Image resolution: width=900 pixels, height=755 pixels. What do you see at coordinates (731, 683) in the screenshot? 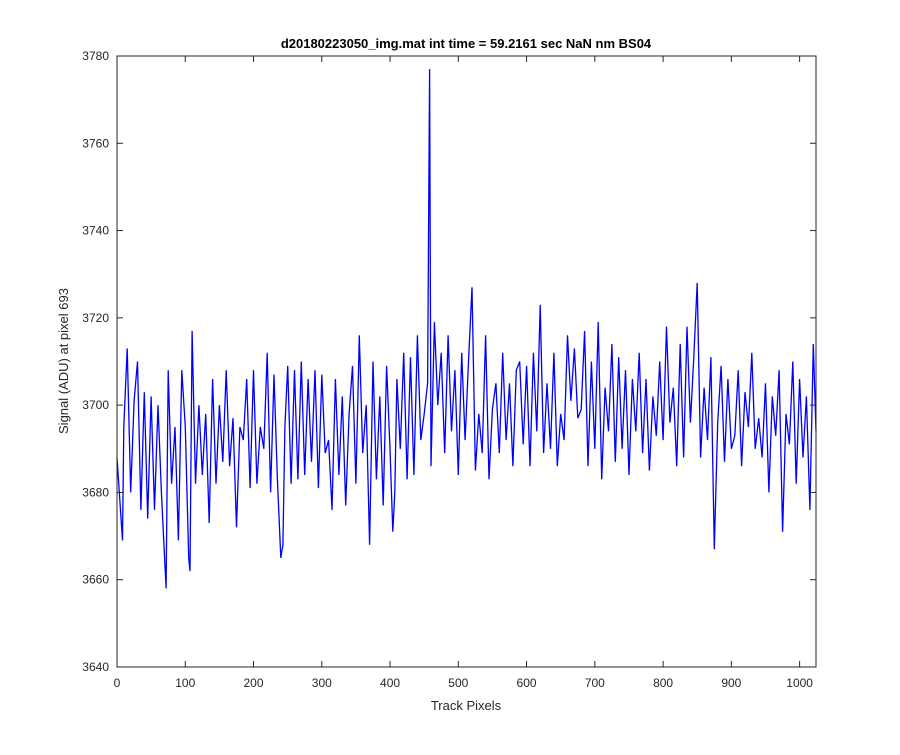
I see `x-tick-label: 900` at bounding box center [731, 683].